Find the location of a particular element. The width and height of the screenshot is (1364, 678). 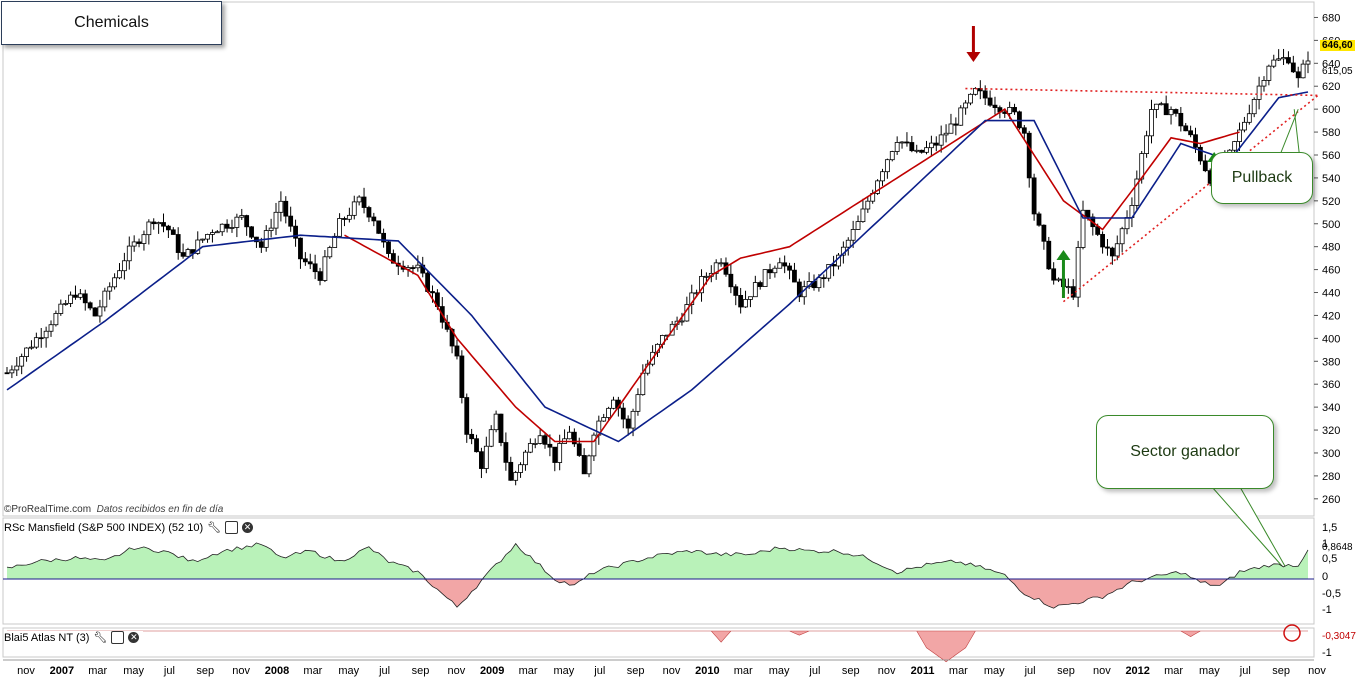

y-tick-label: 440 is located at coordinates (1331, 294).